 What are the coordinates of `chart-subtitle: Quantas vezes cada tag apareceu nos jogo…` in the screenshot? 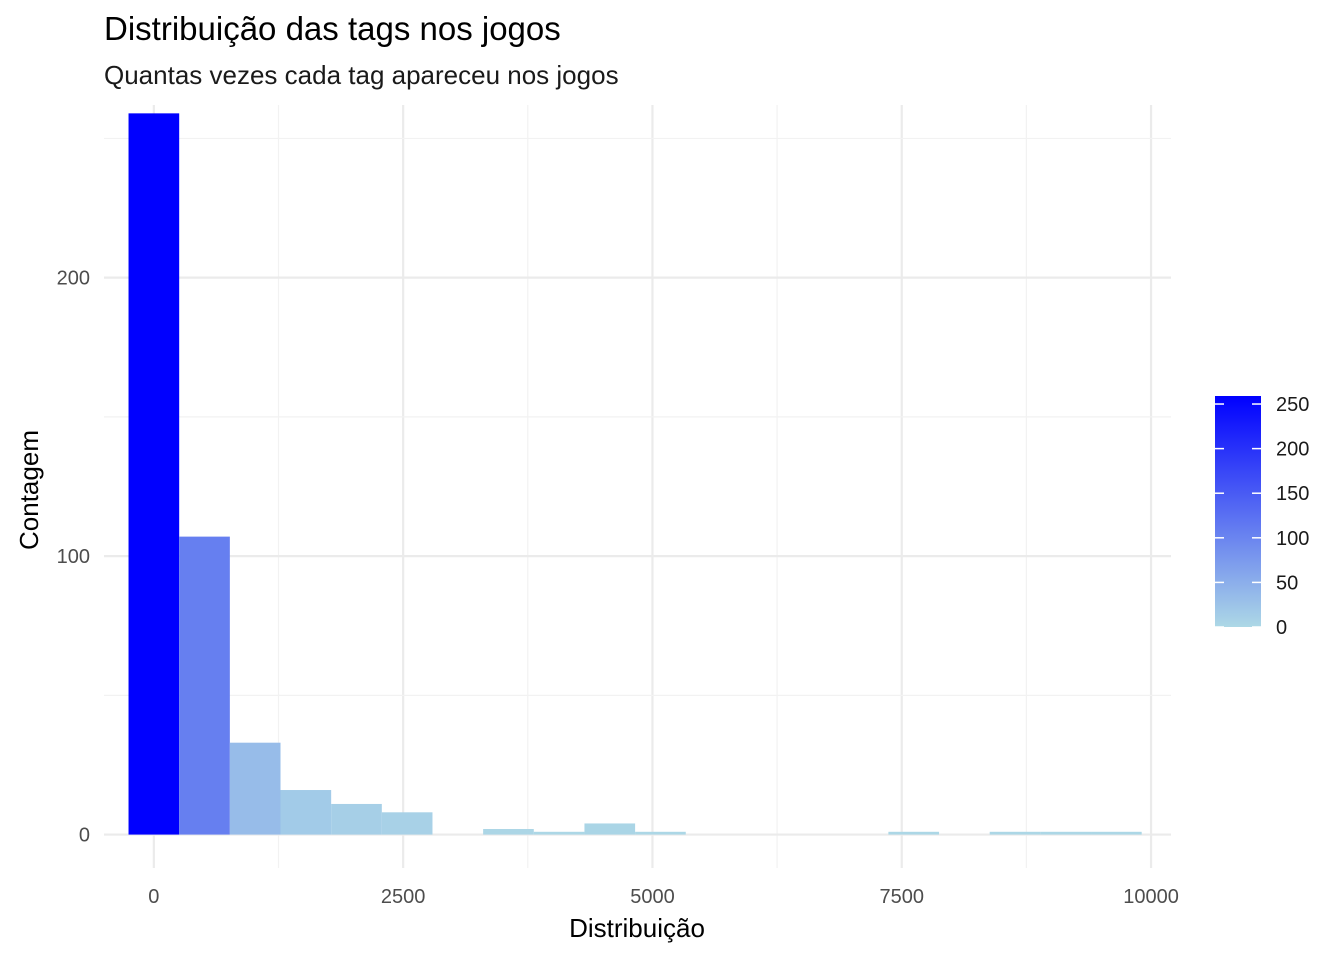 It's located at (361, 75).